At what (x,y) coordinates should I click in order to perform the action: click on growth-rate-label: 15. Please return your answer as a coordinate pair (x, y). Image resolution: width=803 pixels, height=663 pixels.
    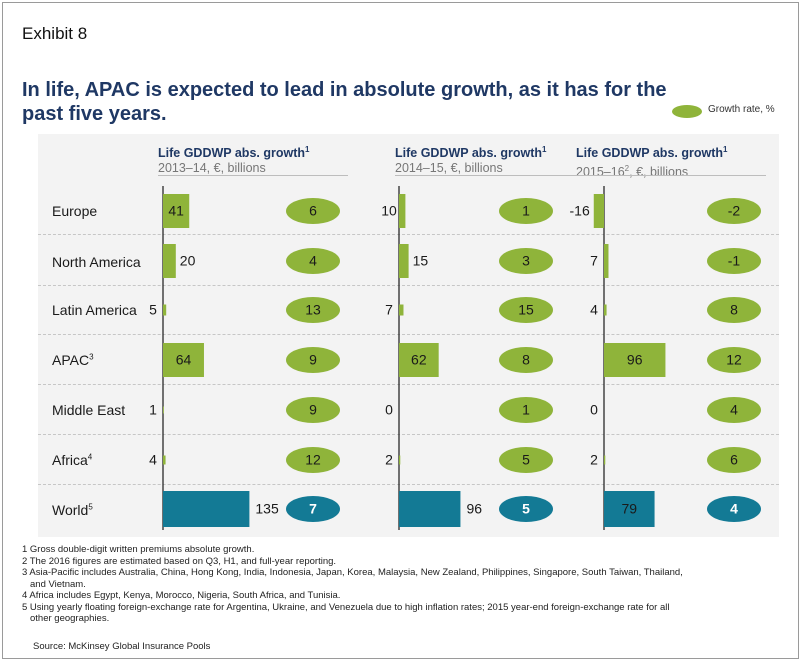
    Looking at the image, I should click on (526, 310).